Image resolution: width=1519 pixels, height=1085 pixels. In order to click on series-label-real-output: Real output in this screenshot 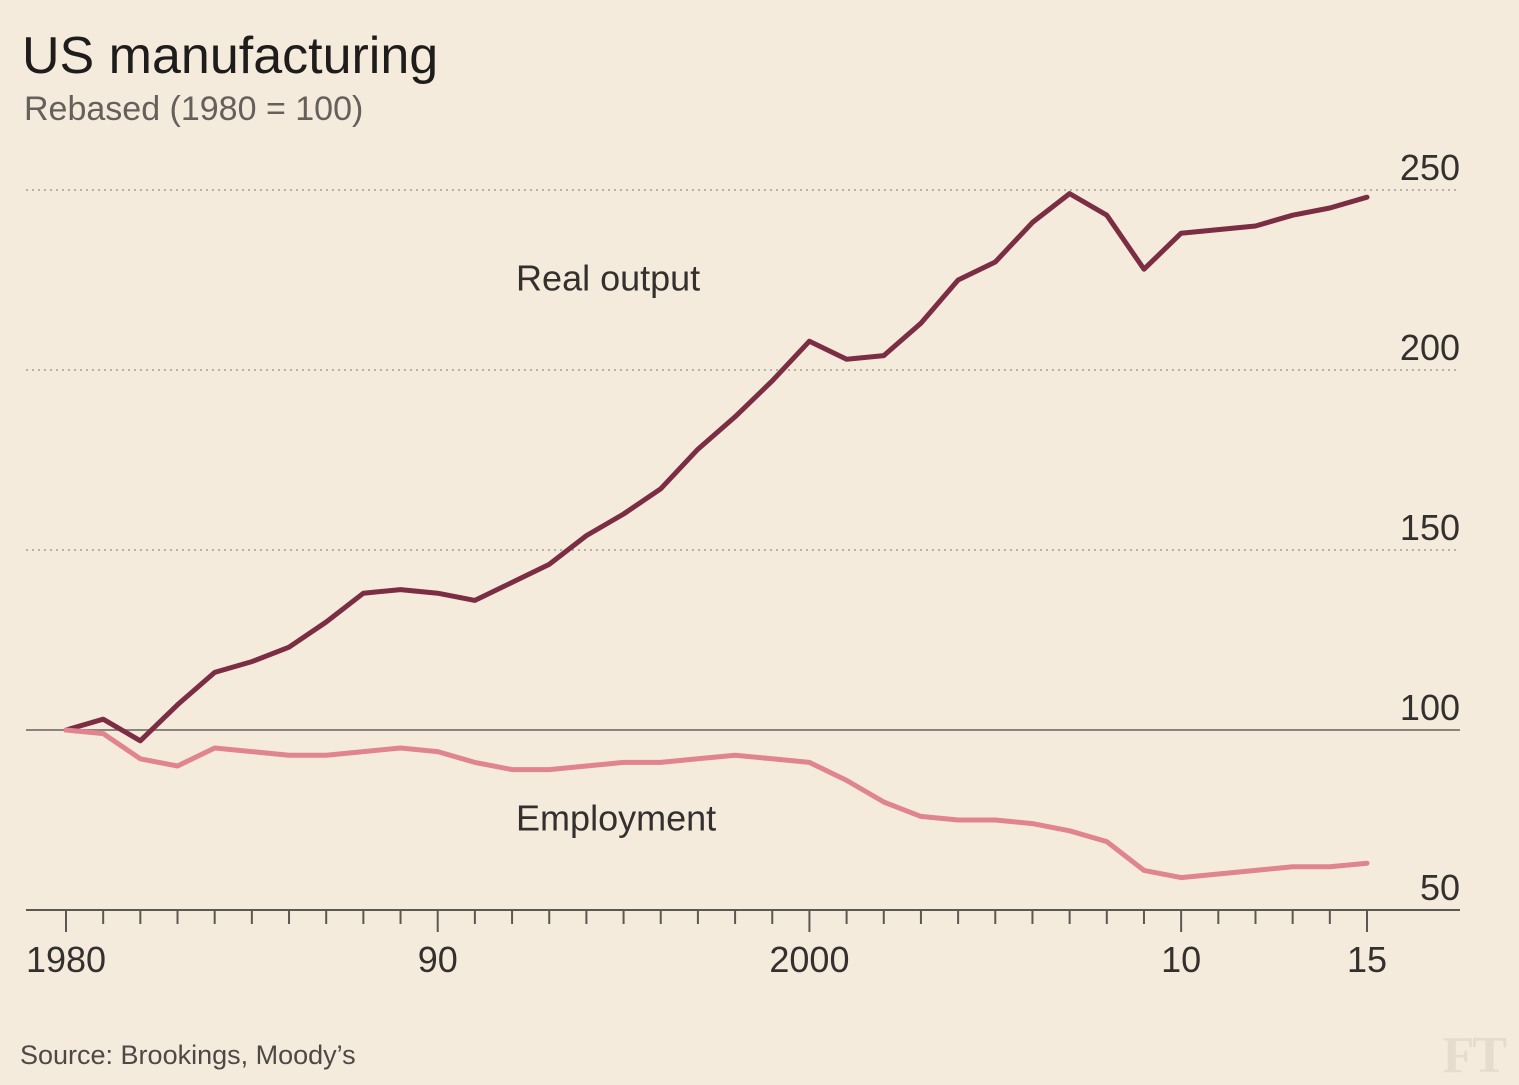, I will do `click(608, 277)`.